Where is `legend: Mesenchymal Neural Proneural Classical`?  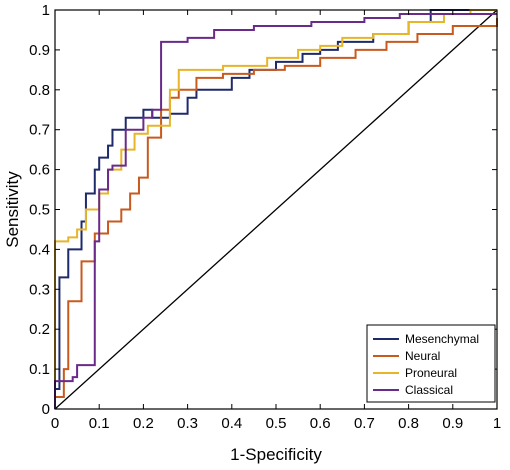
legend: Mesenchymal Neural Proneural Classical is located at coordinates (431, 363).